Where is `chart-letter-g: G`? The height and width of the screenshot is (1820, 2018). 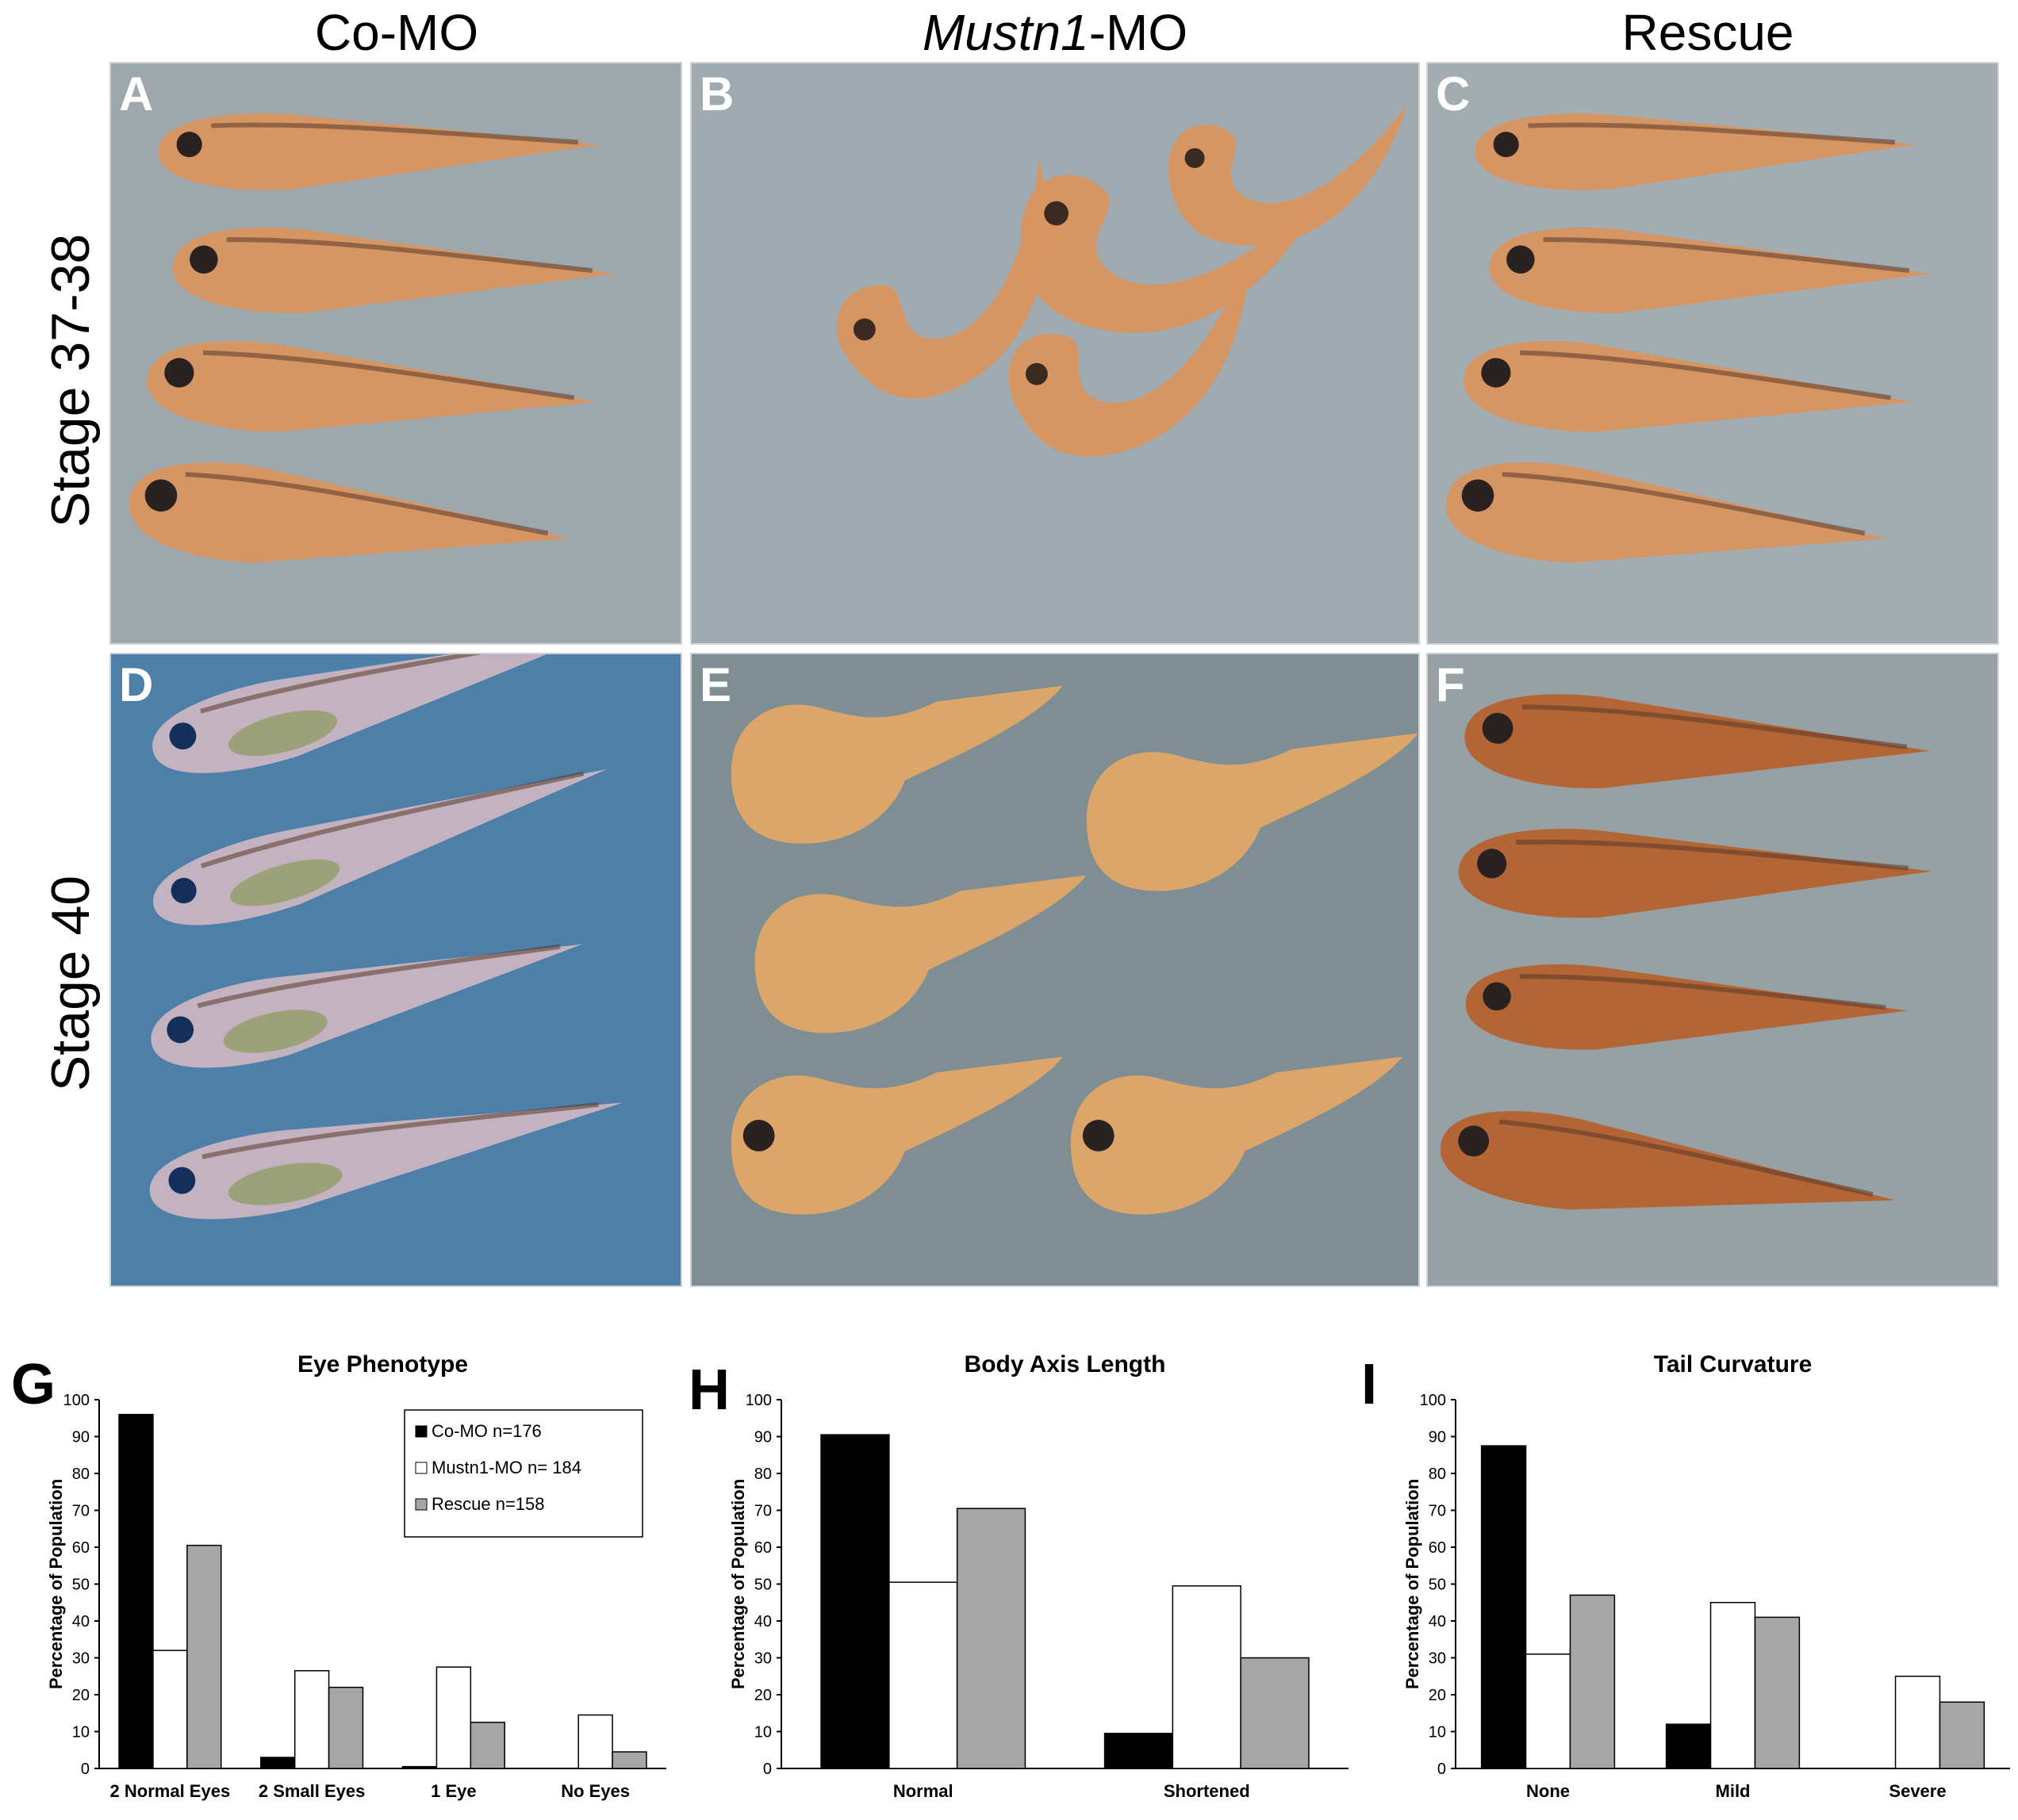
chart-letter-g: G is located at coordinates (33, 1384).